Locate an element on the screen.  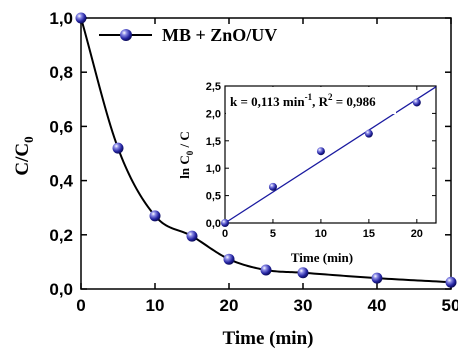
main-y-axis-title: C/C0 is located at coordinates (24, 155).